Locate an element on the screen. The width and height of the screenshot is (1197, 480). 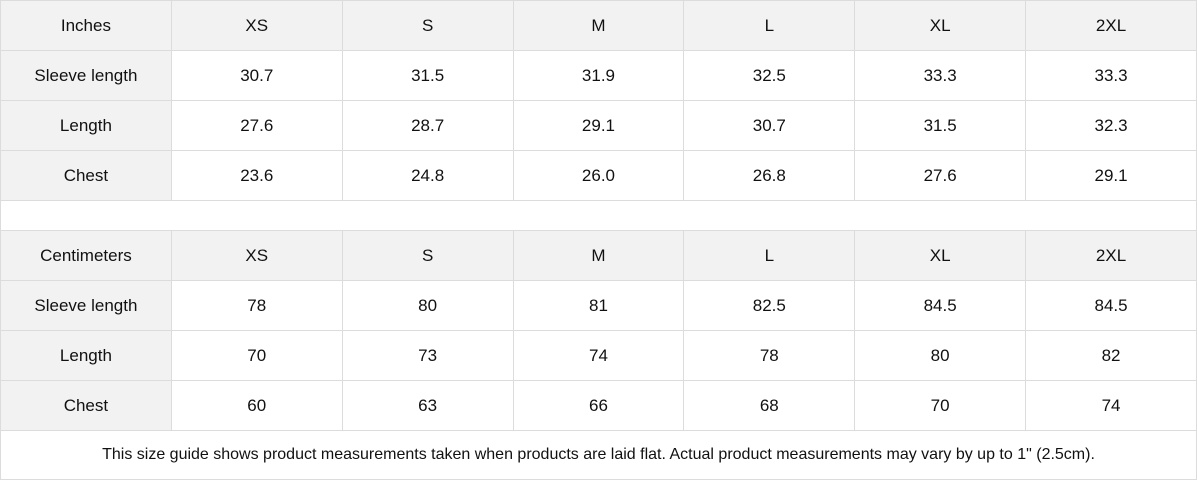
measurement-cell: 66 is located at coordinates (598, 405).